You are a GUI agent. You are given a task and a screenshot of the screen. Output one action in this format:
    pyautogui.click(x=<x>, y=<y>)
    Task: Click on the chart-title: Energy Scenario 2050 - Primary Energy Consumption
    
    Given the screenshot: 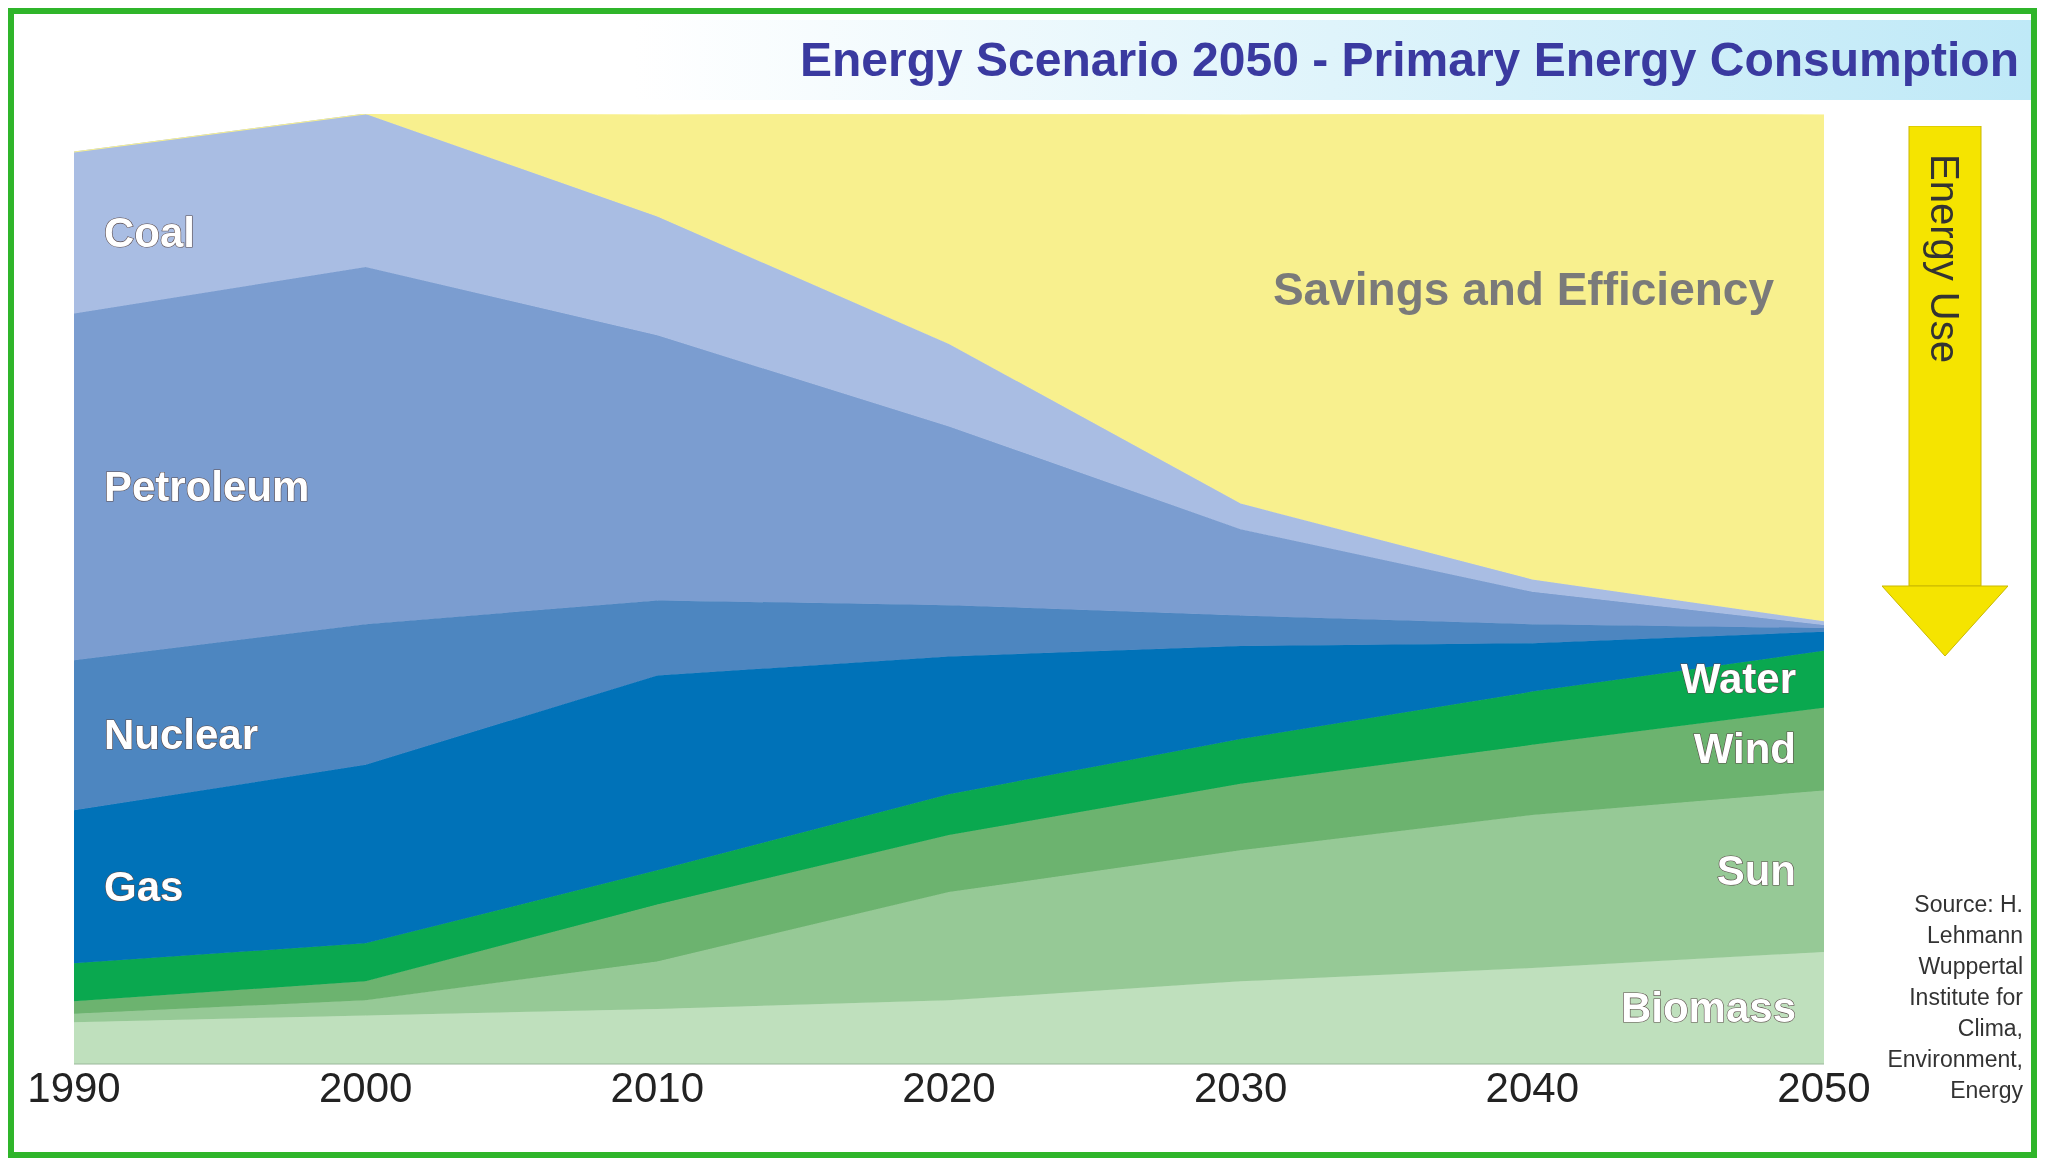 What is the action you would take?
    pyautogui.click(x=1409, y=59)
    